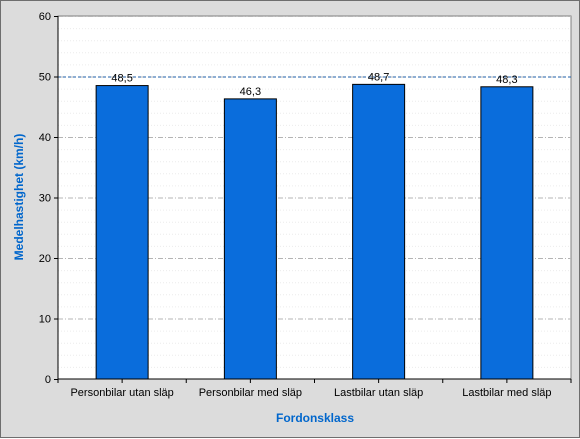 The height and width of the screenshot is (439, 580). What do you see at coordinates (19, 197) in the screenshot?
I see `y-axis-title: Medelhastighet (km/h)` at bounding box center [19, 197].